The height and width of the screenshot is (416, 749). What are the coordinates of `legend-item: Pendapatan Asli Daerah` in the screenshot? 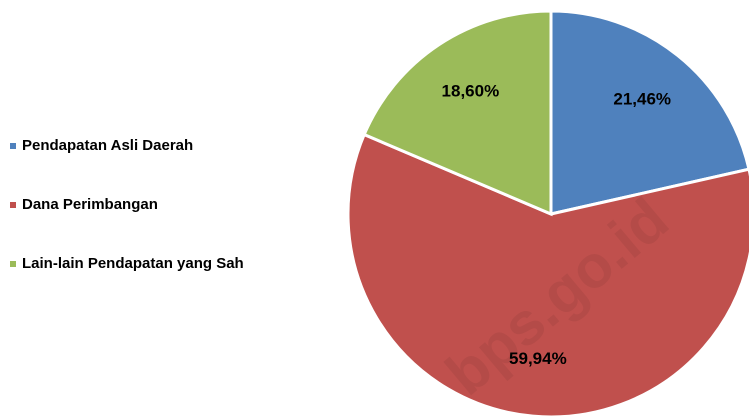 It's located at (140, 145).